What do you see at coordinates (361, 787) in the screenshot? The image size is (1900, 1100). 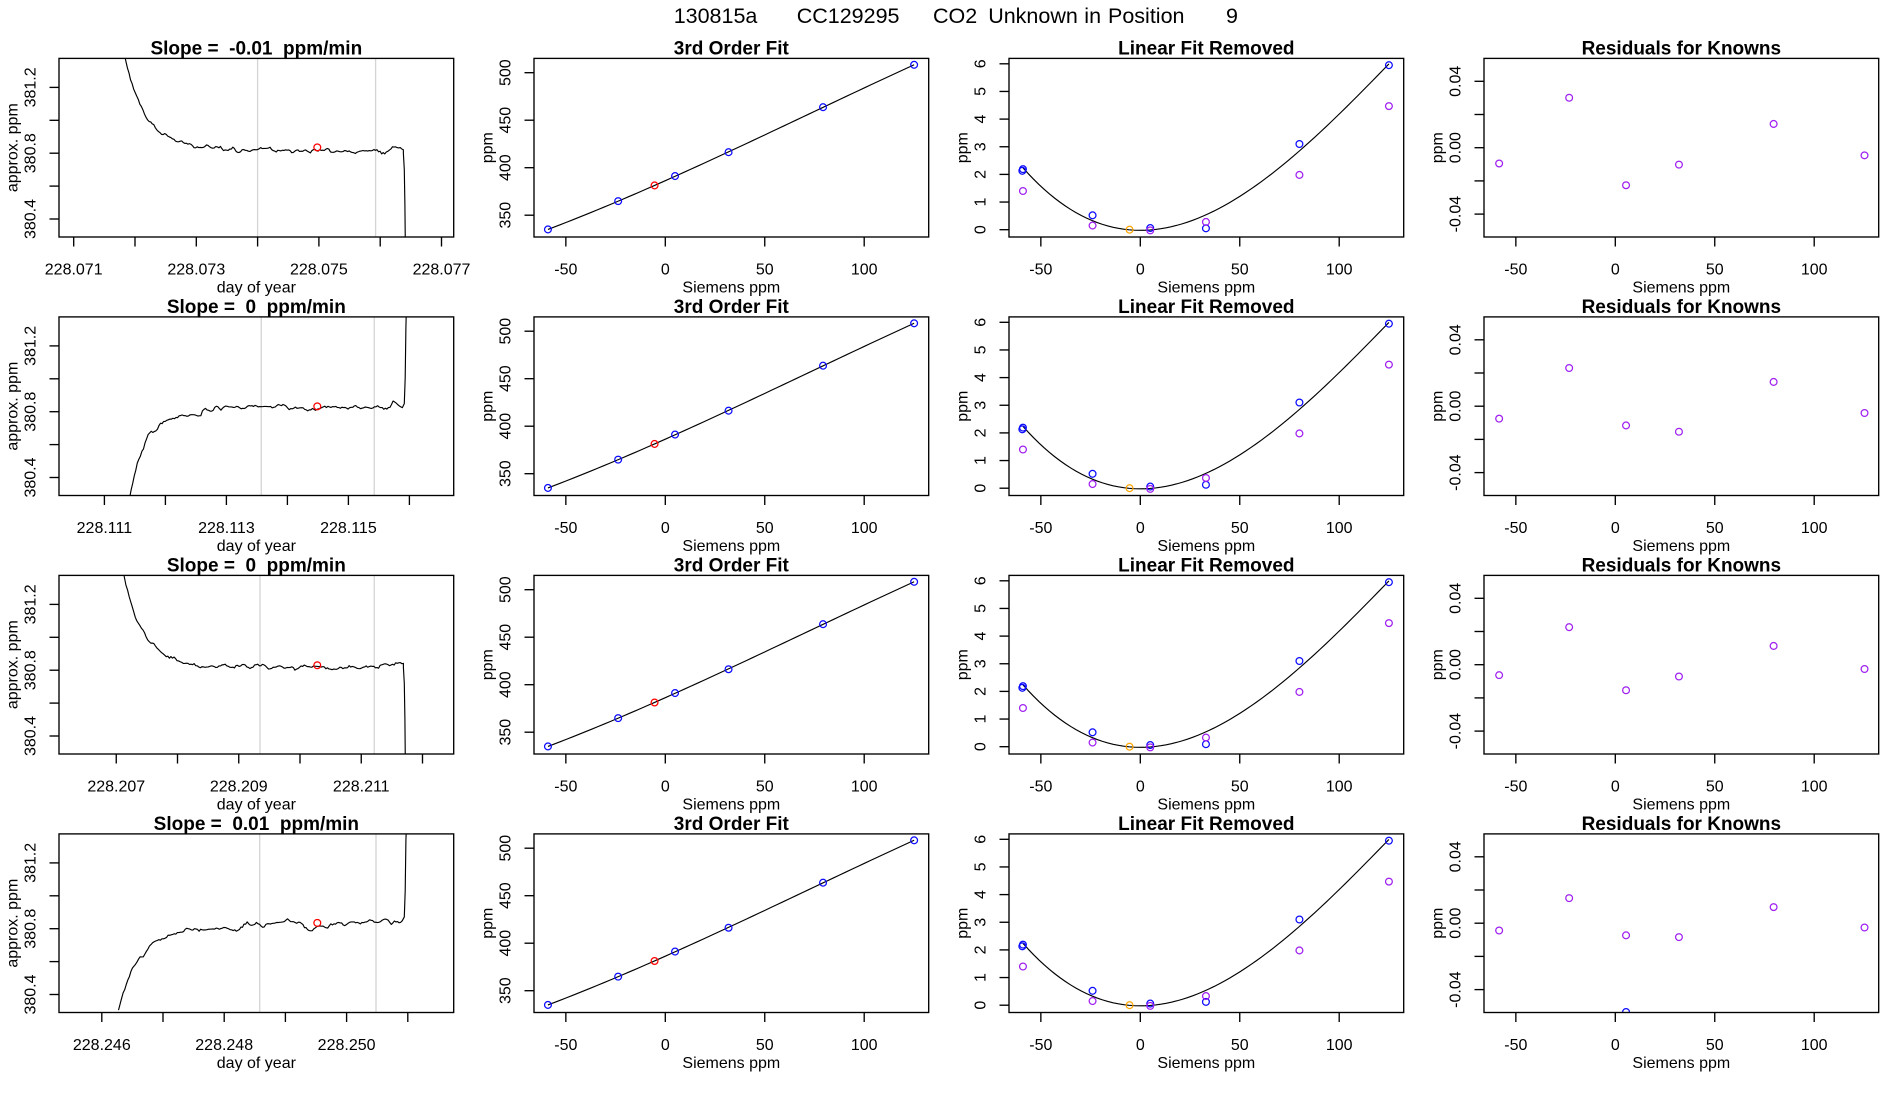 I see `svg-text: 228.211` at bounding box center [361, 787].